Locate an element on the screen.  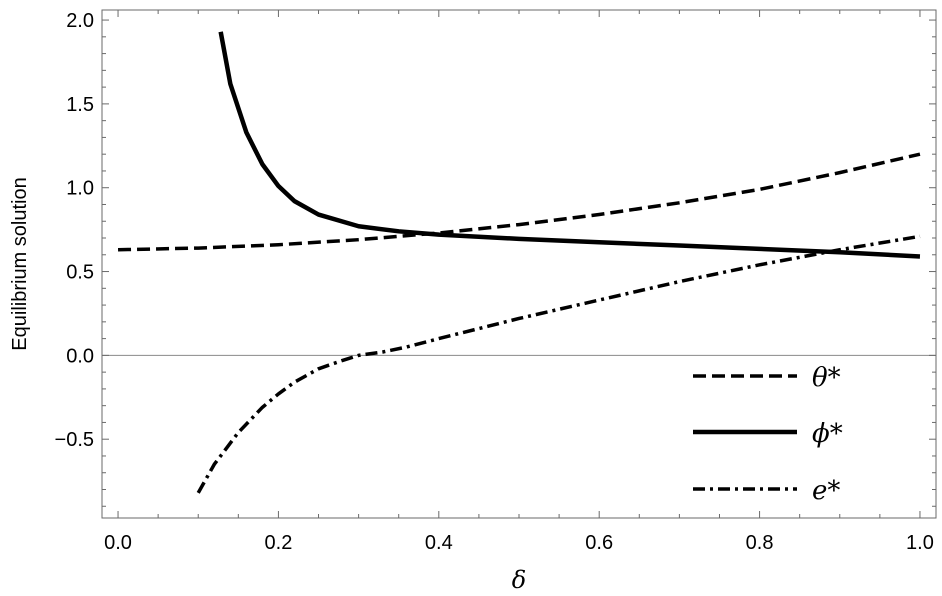
x-tick-label: 0.4 is located at coordinates (439, 543).